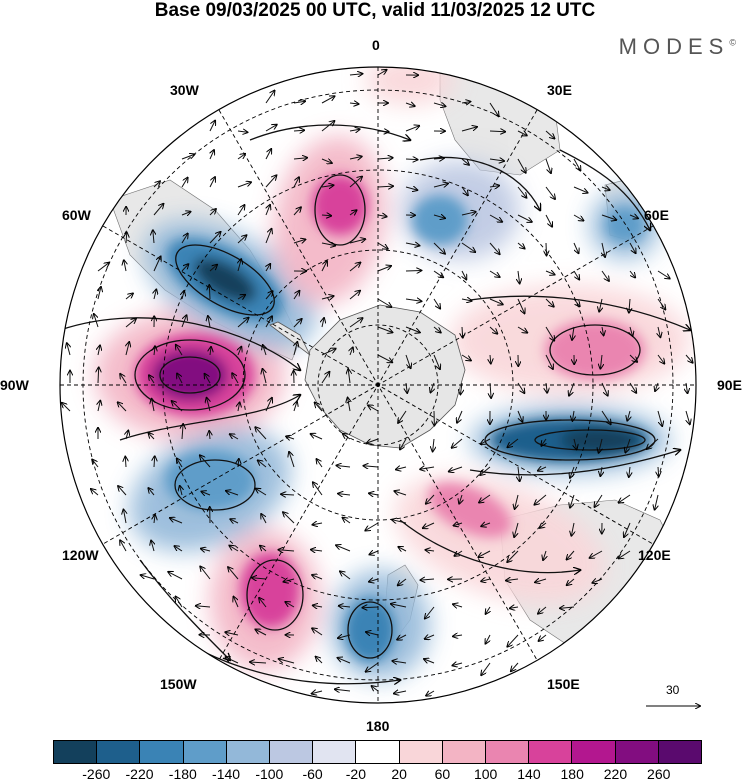  Describe the element at coordinates (184, 90) in the screenshot. I see `lon-label-30w: 30W` at that location.